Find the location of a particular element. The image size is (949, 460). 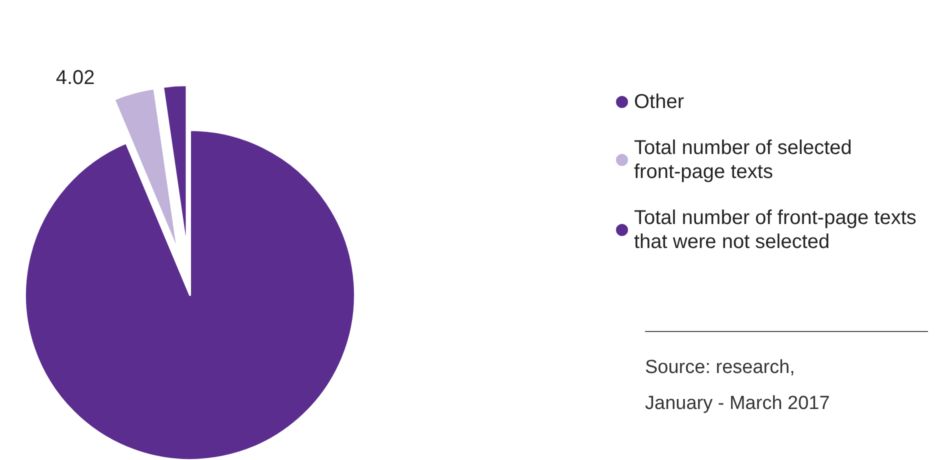

legend-label: Total number of front-page texts that were not selected is located at coordinates (778, 230).